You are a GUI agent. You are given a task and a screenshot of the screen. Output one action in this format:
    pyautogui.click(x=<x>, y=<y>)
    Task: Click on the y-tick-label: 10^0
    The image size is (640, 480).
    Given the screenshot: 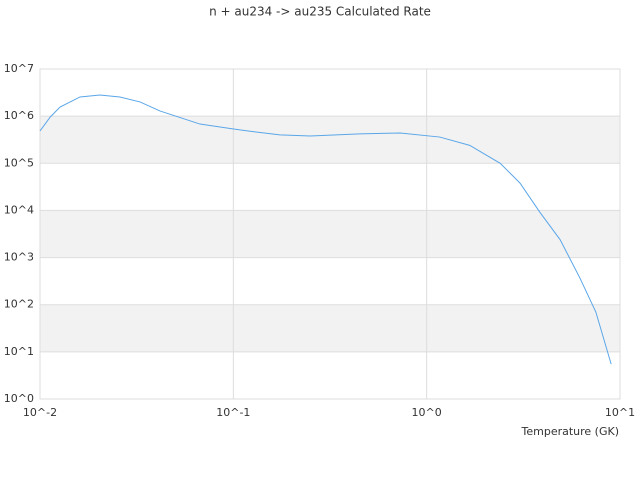 What is the action you would take?
    pyautogui.click(x=19, y=398)
    